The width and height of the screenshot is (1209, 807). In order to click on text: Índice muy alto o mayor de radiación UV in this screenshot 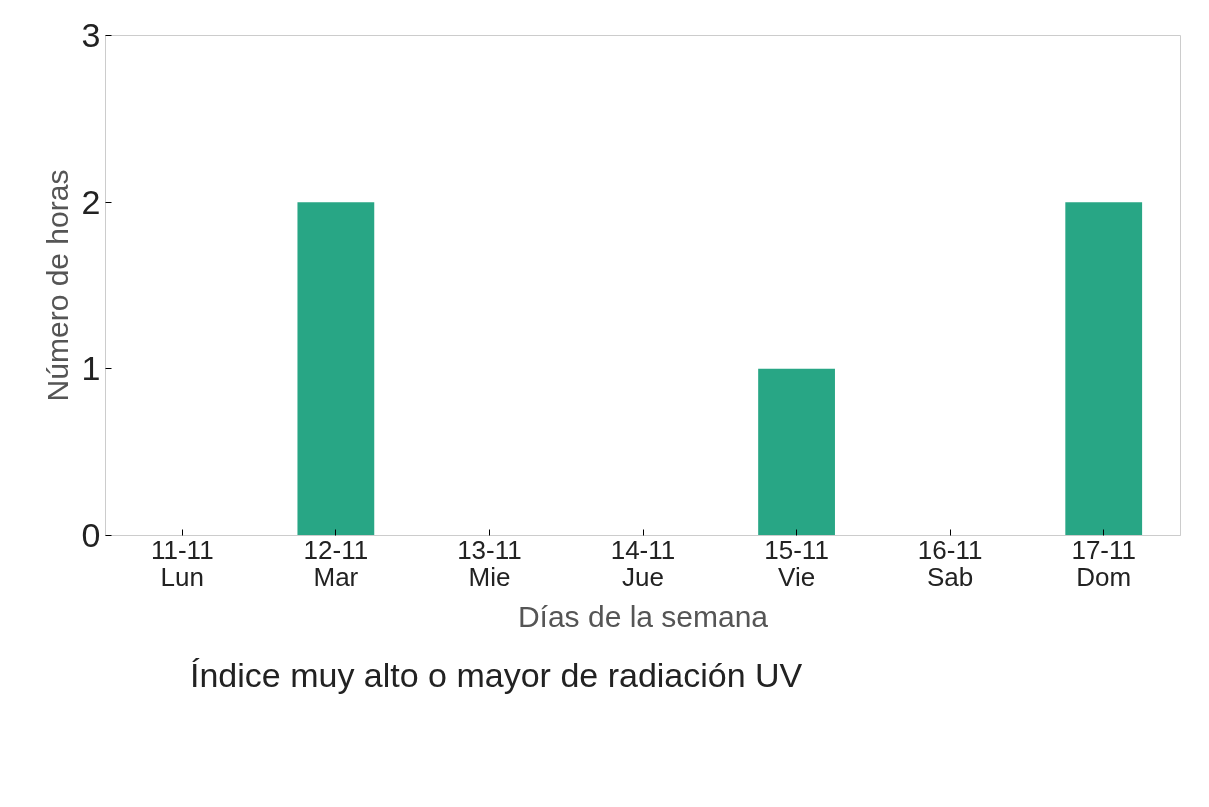, I will do `click(496, 675)`.